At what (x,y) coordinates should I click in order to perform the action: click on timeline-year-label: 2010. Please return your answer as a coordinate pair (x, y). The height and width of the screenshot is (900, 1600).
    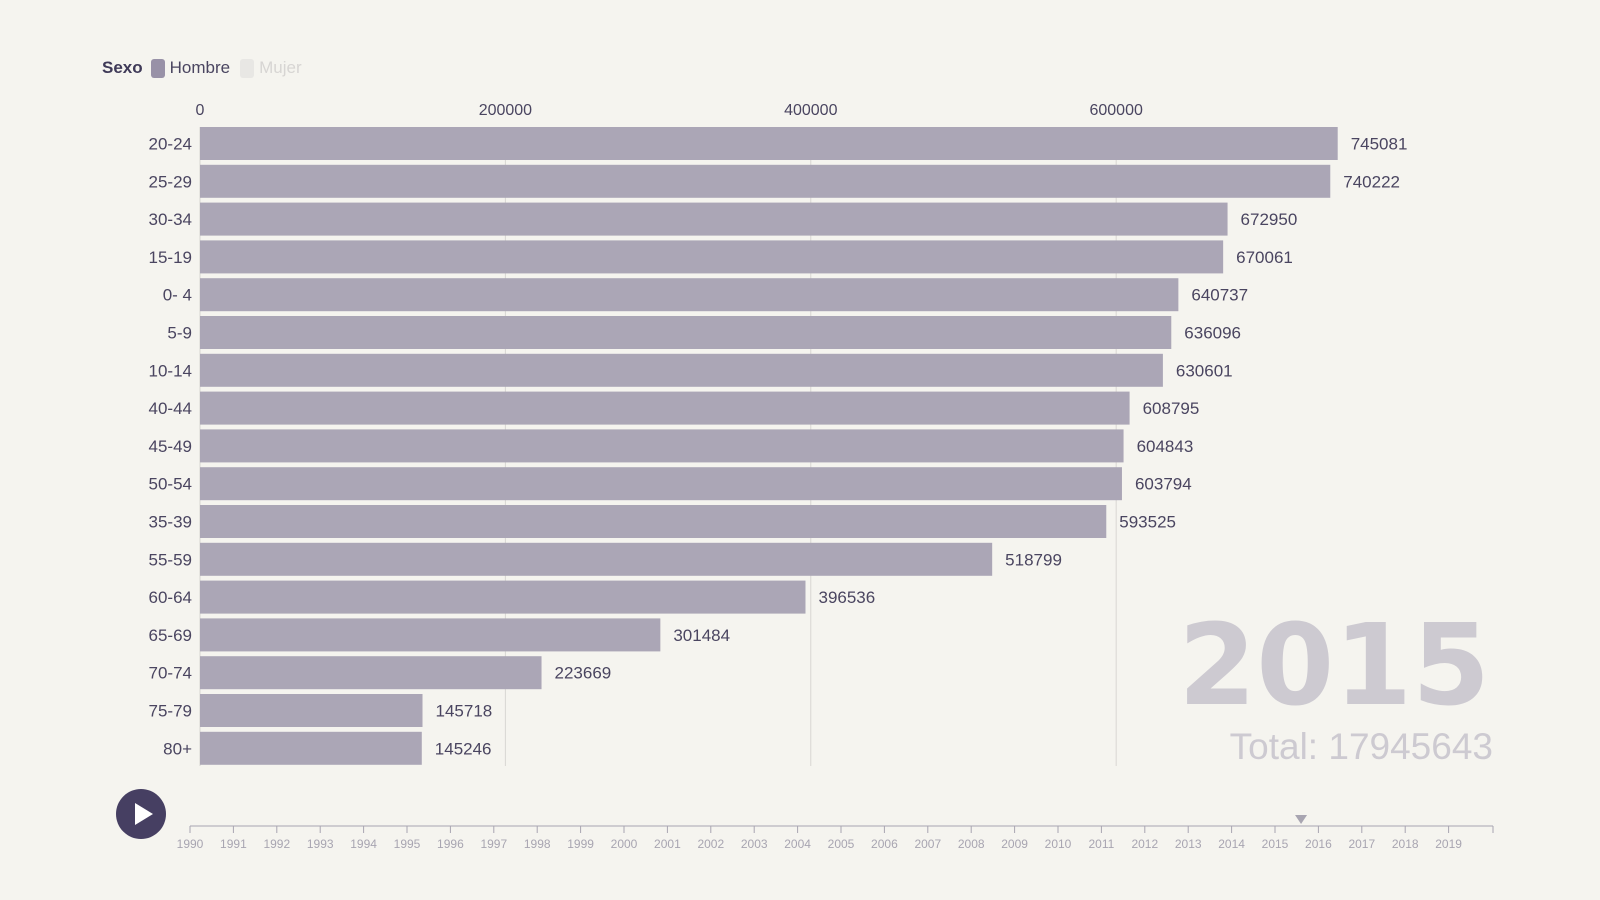
    Looking at the image, I should click on (1058, 844).